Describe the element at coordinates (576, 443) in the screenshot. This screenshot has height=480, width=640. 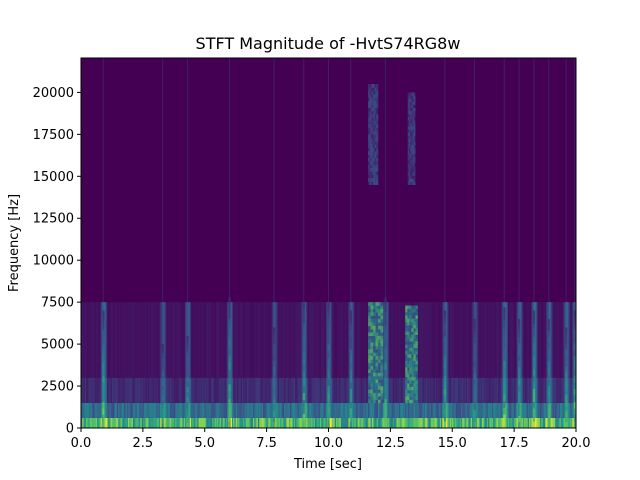
I see `x-tick-label: 20.0` at that location.